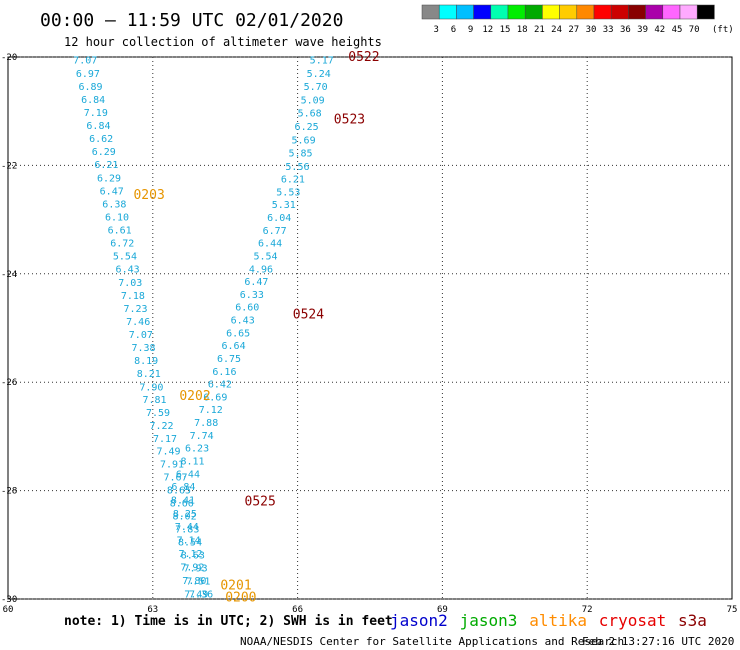 Image resolution: width=740 pixels, height=650 pixels. What do you see at coordinates (304, 140) in the screenshot?
I see `wave-height-value: 5.69` at bounding box center [304, 140].